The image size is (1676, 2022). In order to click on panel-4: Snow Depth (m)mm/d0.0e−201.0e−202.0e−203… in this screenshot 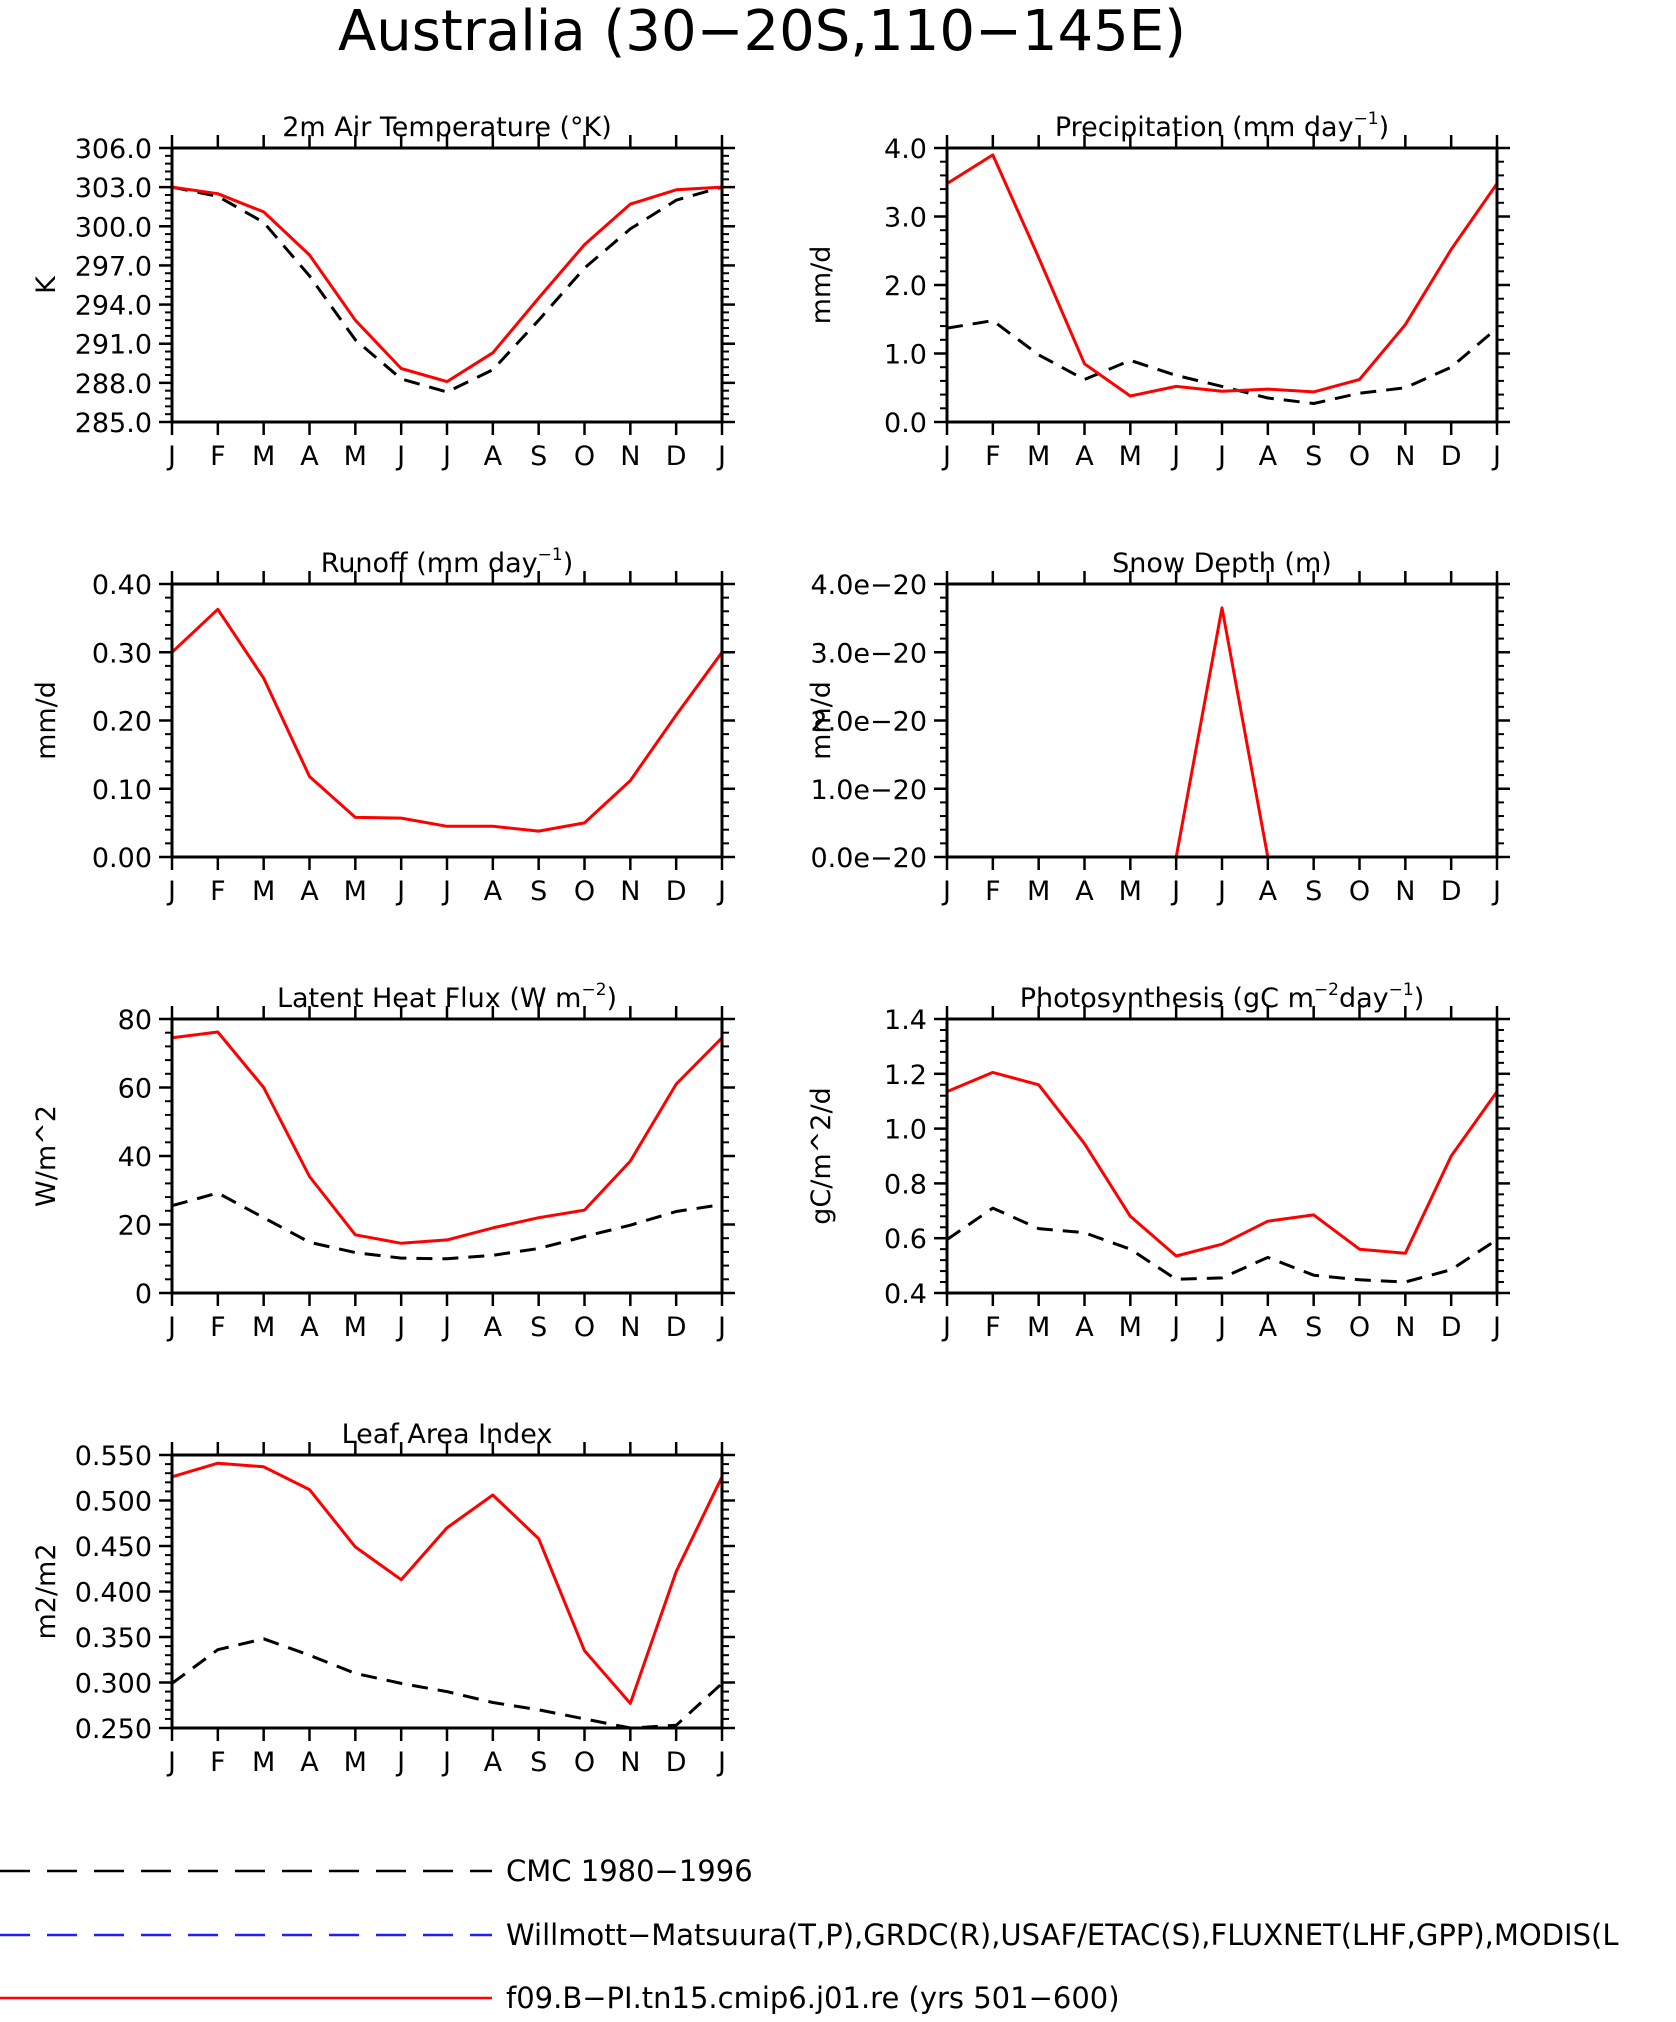, I will do `click(1158, 727)`.